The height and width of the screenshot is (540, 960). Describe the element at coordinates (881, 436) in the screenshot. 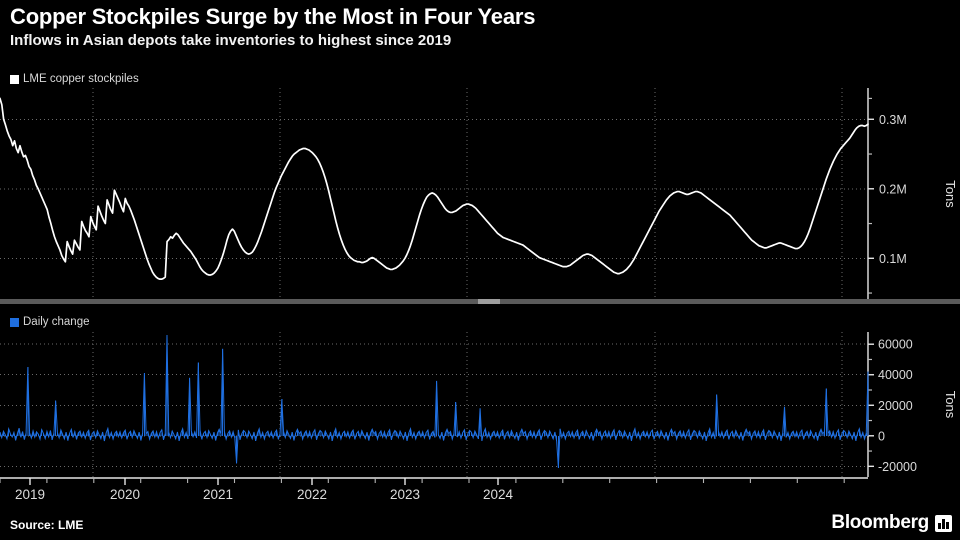

I see `svg-text: 0` at that location.